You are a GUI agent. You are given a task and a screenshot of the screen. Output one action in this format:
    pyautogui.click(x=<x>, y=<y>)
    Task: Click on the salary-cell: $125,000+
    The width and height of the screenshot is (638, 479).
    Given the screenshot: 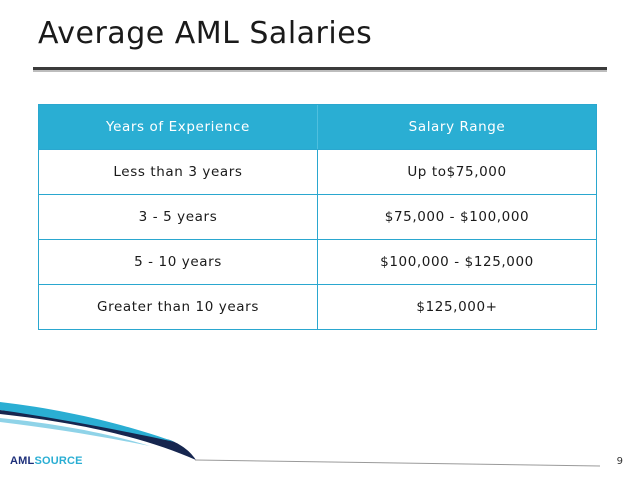 What is the action you would take?
    pyautogui.click(x=456, y=307)
    